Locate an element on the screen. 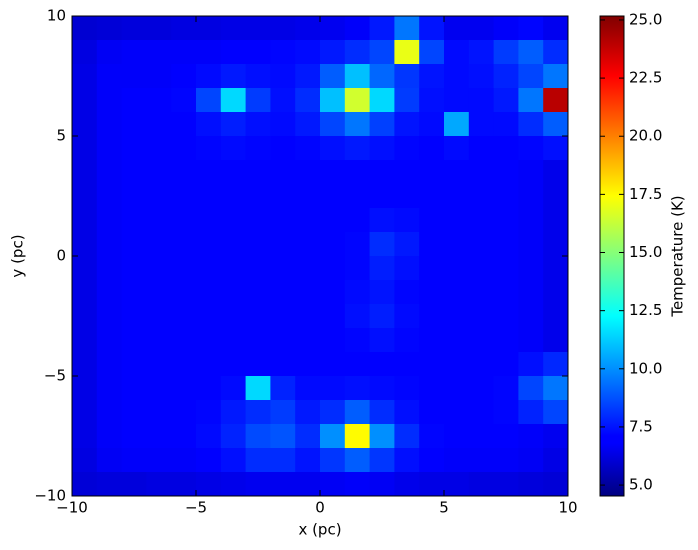 This screenshot has width=698, height=550. y-tick-label: 5 is located at coordinates (61, 136).